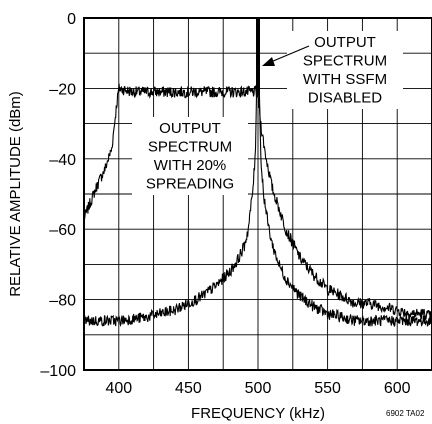 Image resolution: width=432 pixels, height=424 pixels. What do you see at coordinates (327, 388) in the screenshot?
I see `x-tick-label: 550` at bounding box center [327, 388].